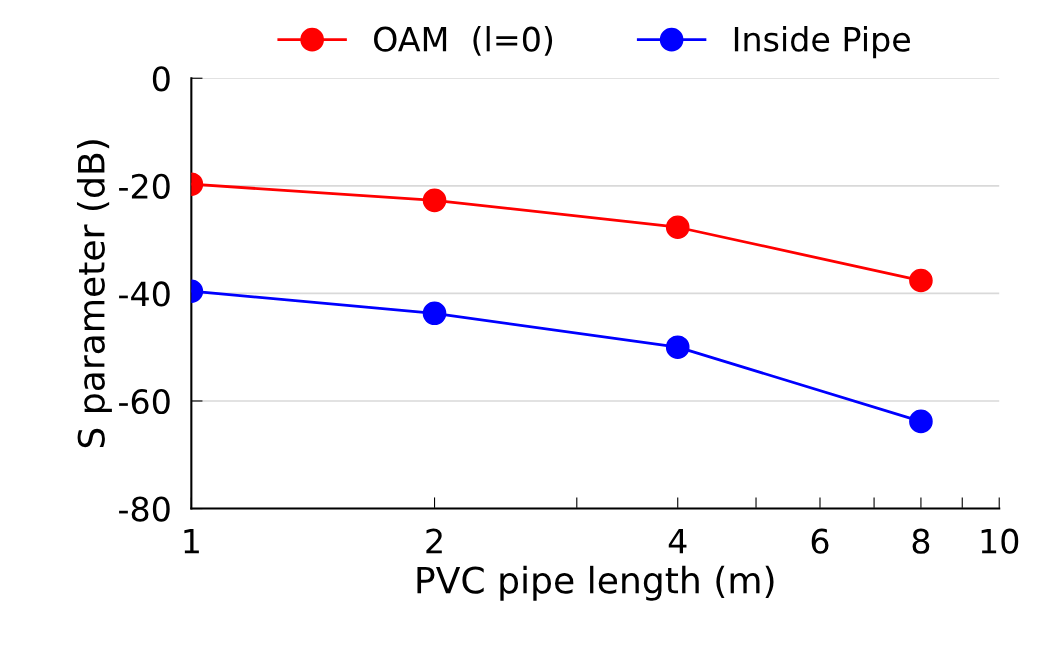 The width and height of the screenshot is (1063, 652). Describe the element at coordinates (144, 401) in the screenshot. I see `y-tick-label: -60` at that location.